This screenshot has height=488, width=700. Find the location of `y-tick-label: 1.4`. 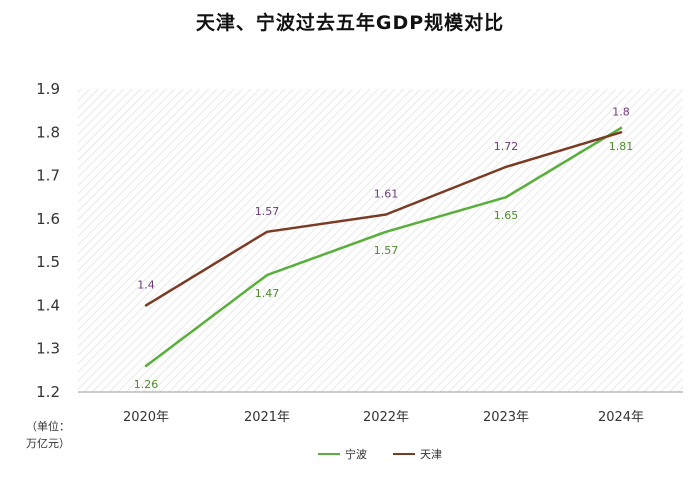

y-tick-label: 1.4 is located at coordinates (48, 305).